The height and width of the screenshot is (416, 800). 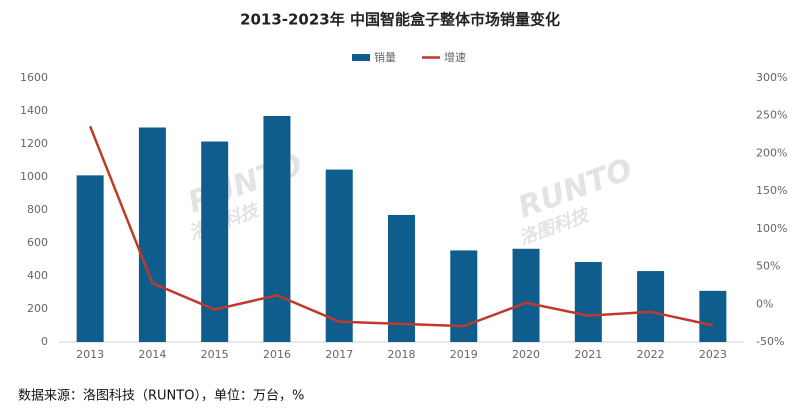 What do you see at coordinates (34, 176) in the screenshot?
I see `y-tick-label: 1000` at bounding box center [34, 176].